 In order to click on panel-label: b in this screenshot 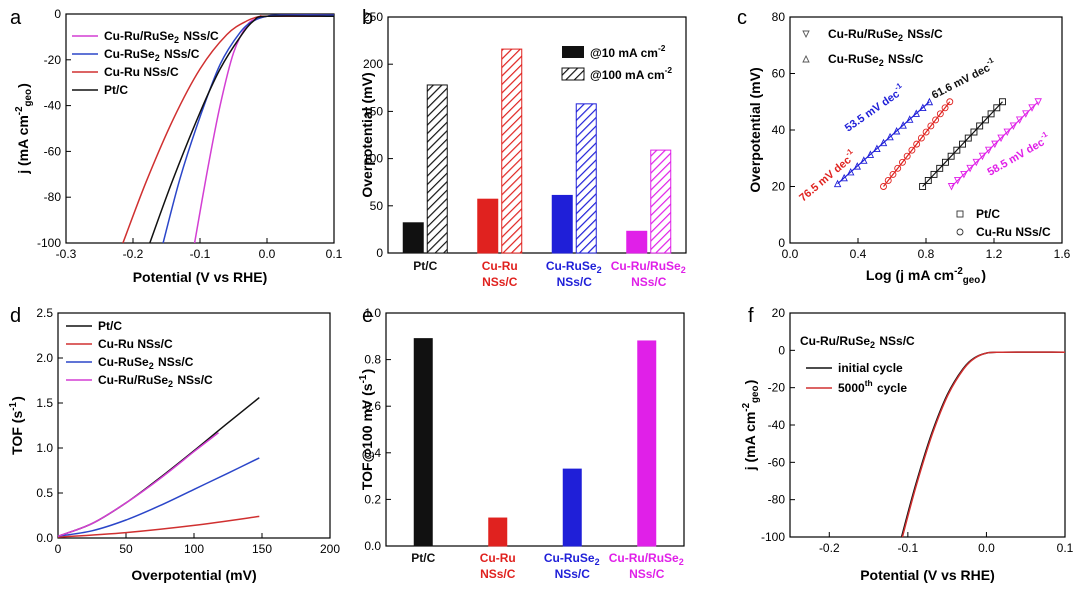, I will do `click(367, 18)`.